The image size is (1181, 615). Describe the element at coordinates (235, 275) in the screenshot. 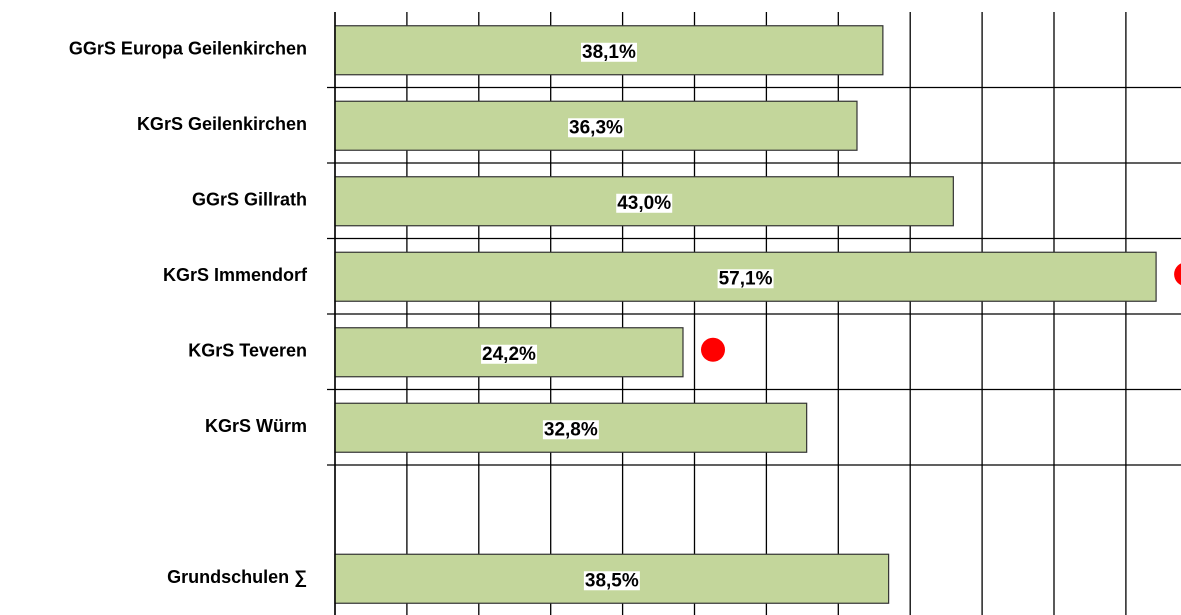

I see `category-label: KGrS Immendorf` at that location.